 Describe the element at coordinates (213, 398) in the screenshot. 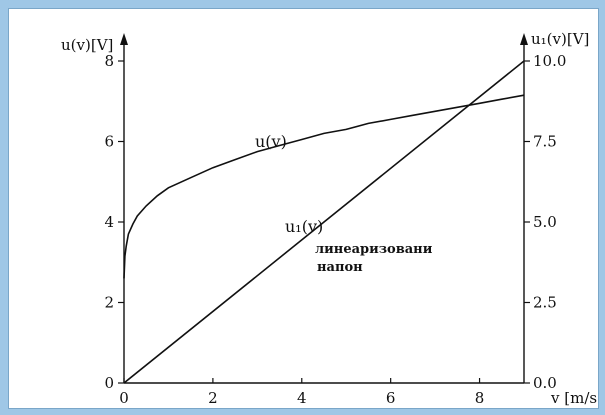

I see `x-tick-label: 2` at that location.